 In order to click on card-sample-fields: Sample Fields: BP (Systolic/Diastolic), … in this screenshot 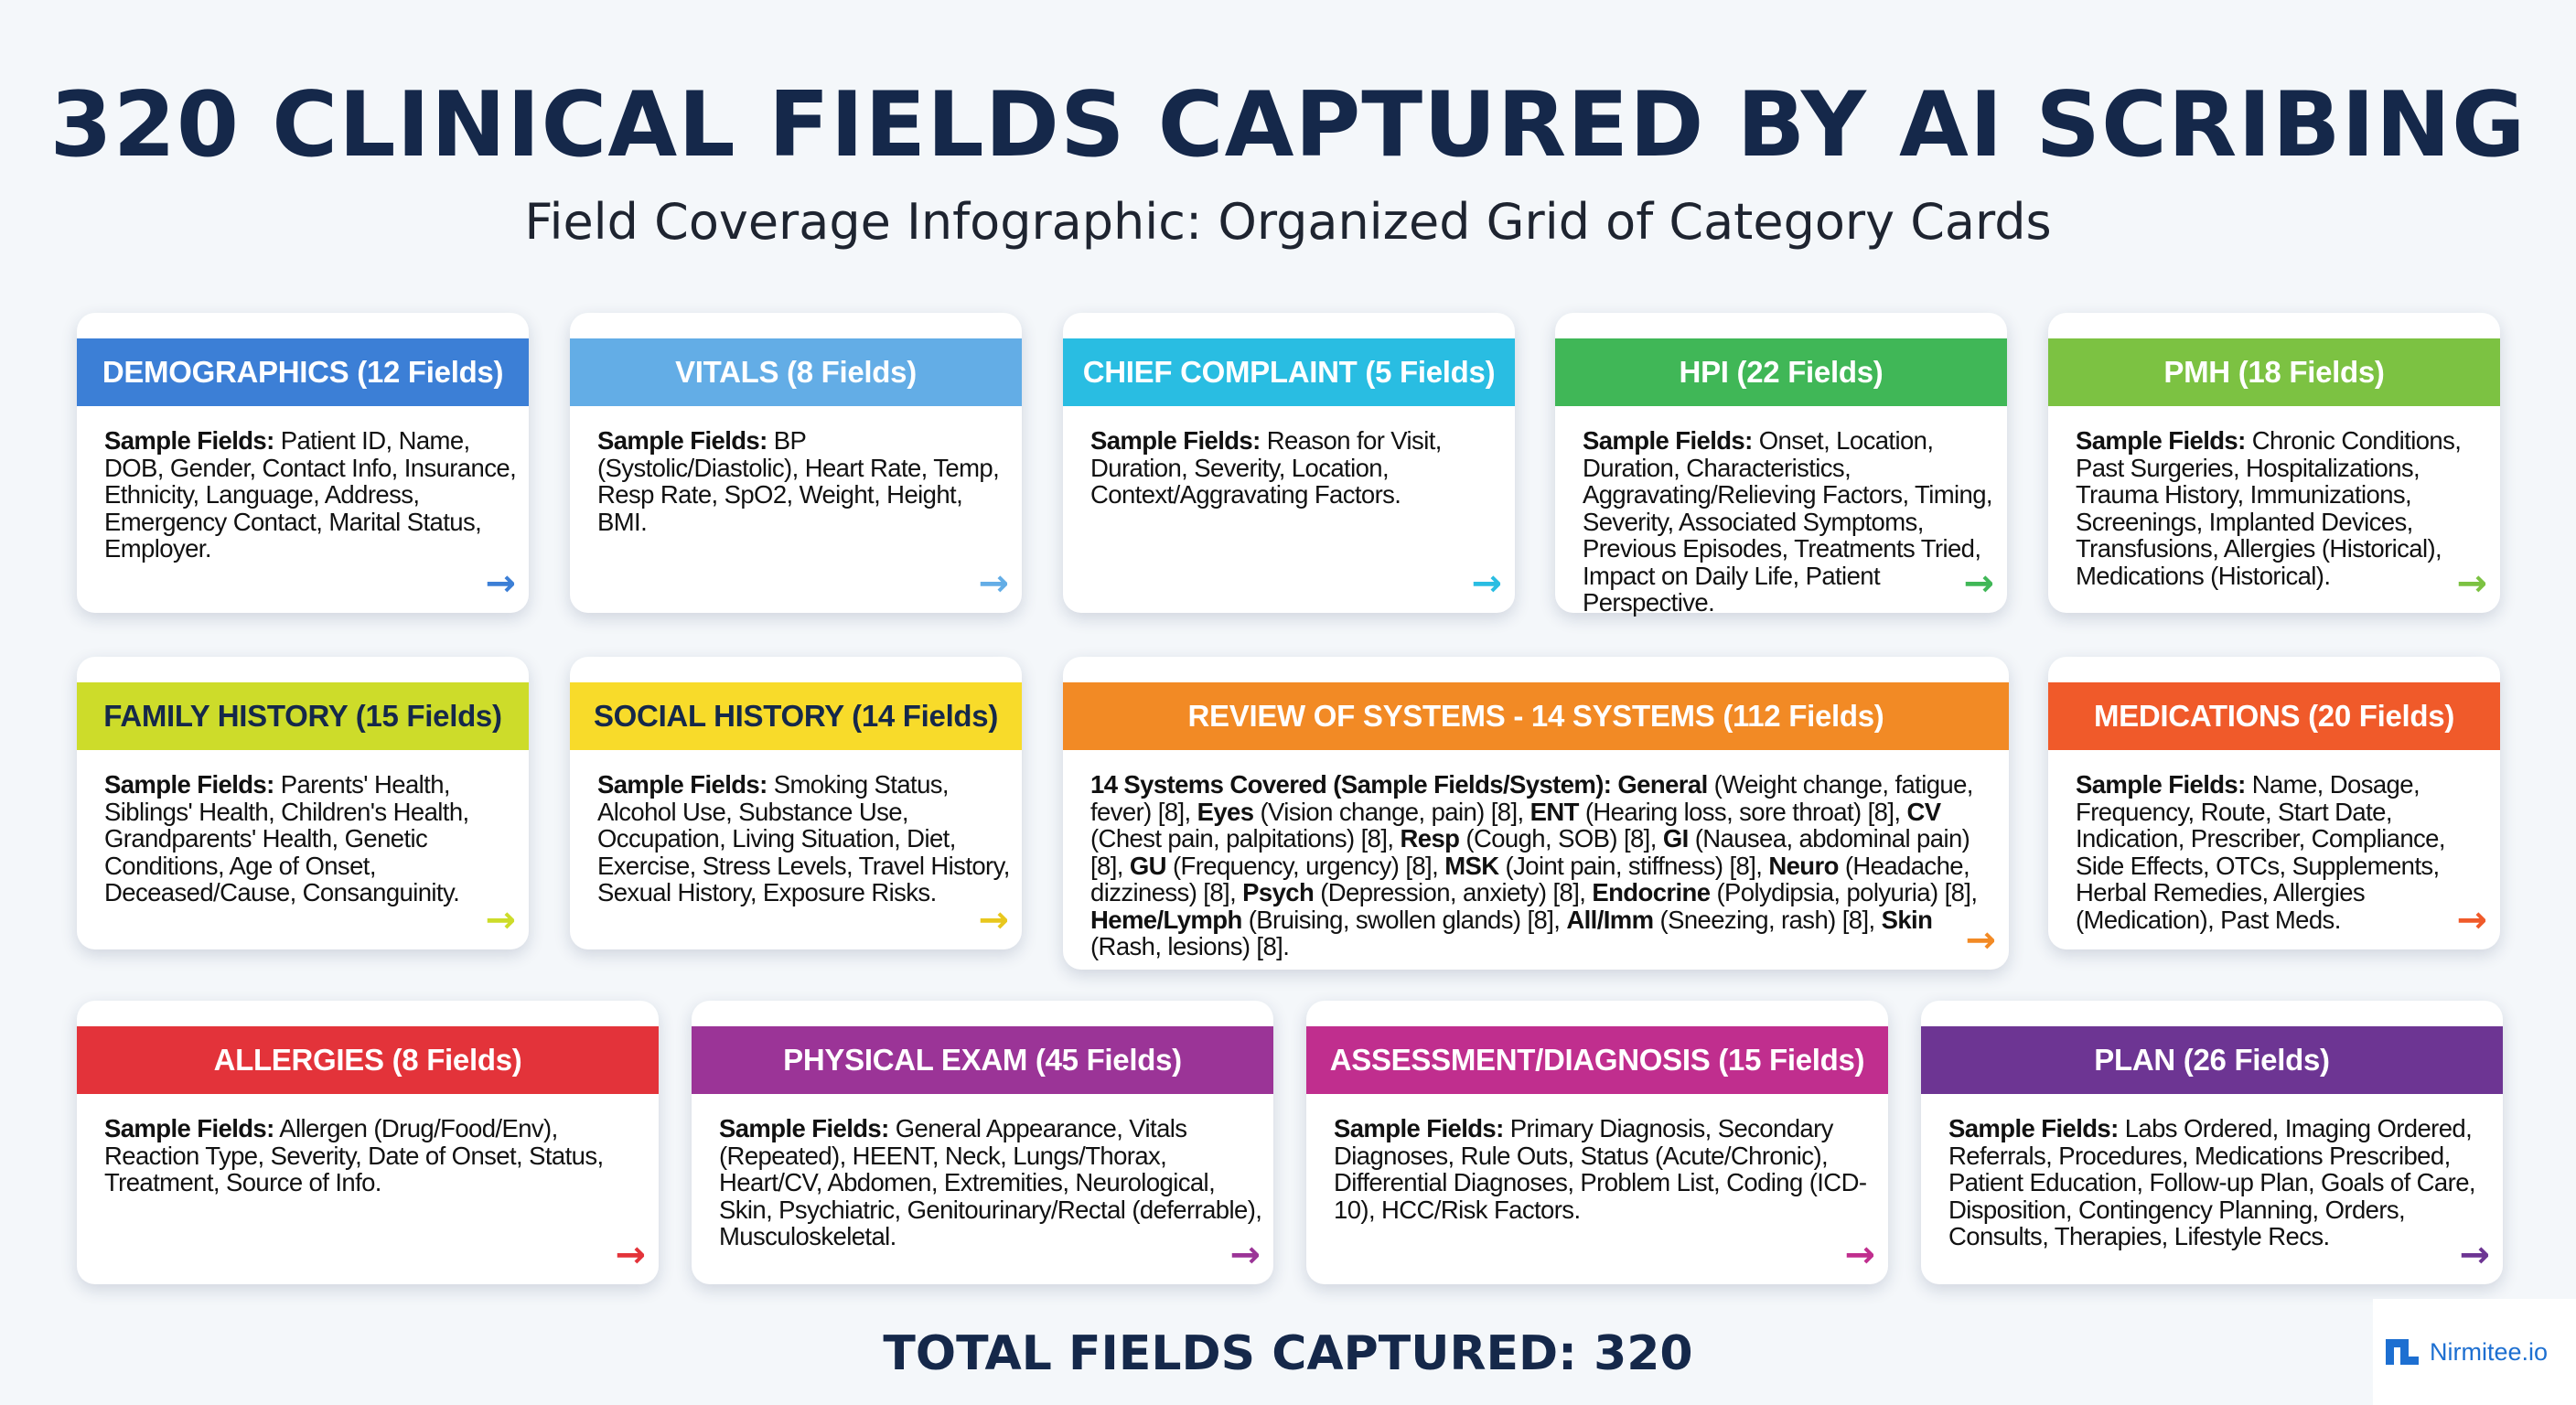, I will do `click(804, 481)`.